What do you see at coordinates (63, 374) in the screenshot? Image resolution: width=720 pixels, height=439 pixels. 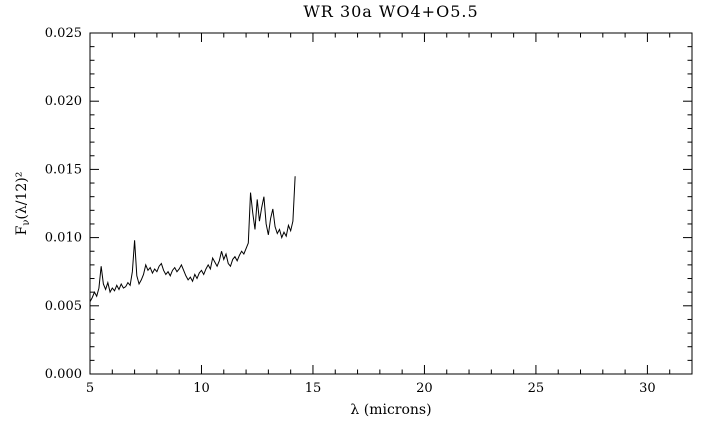 I see `y-tick-label: 0.000` at bounding box center [63, 374].